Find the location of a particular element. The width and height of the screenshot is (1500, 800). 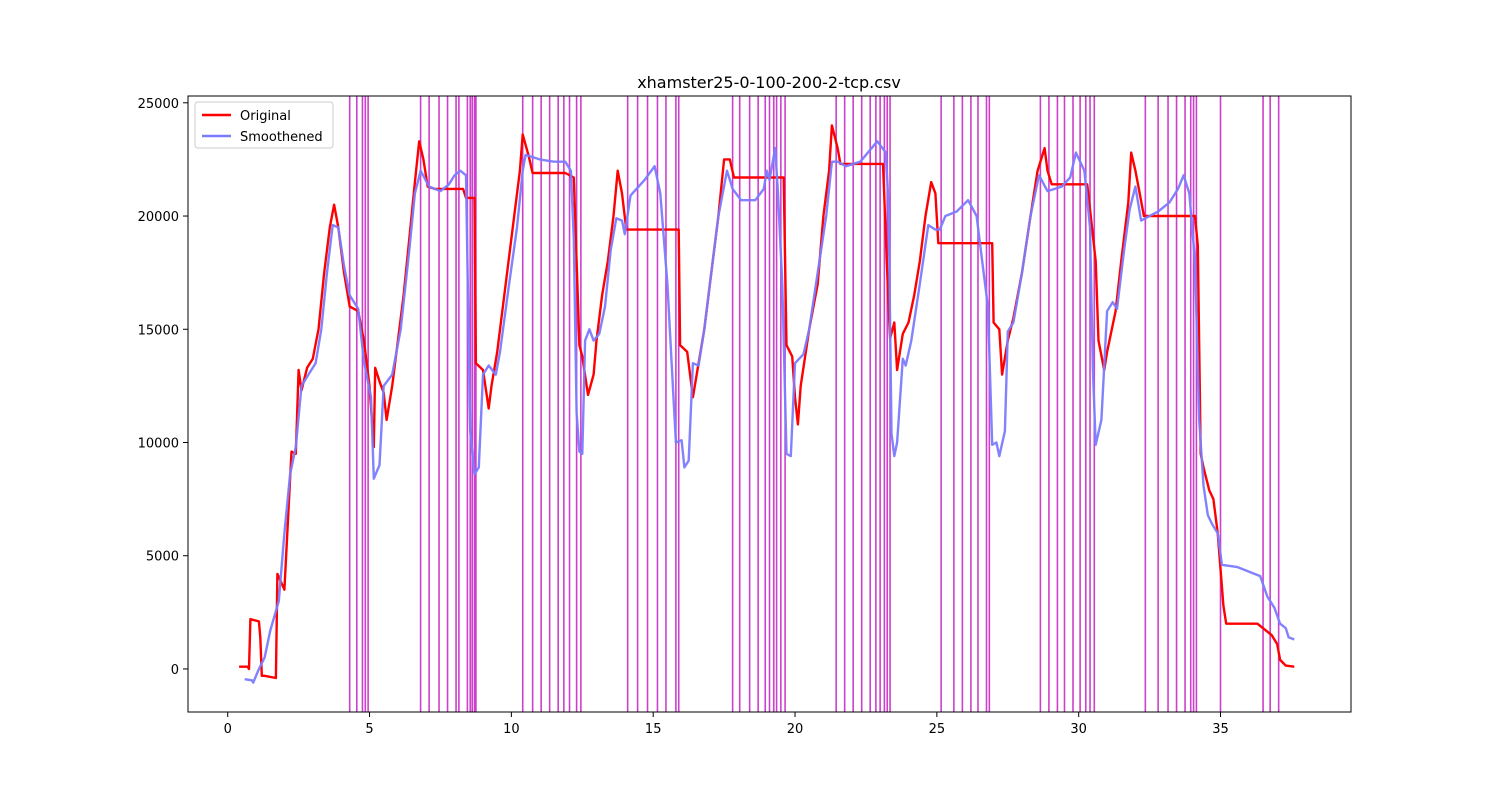

x-tick-label: 30 is located at coordinates (1078, 729).